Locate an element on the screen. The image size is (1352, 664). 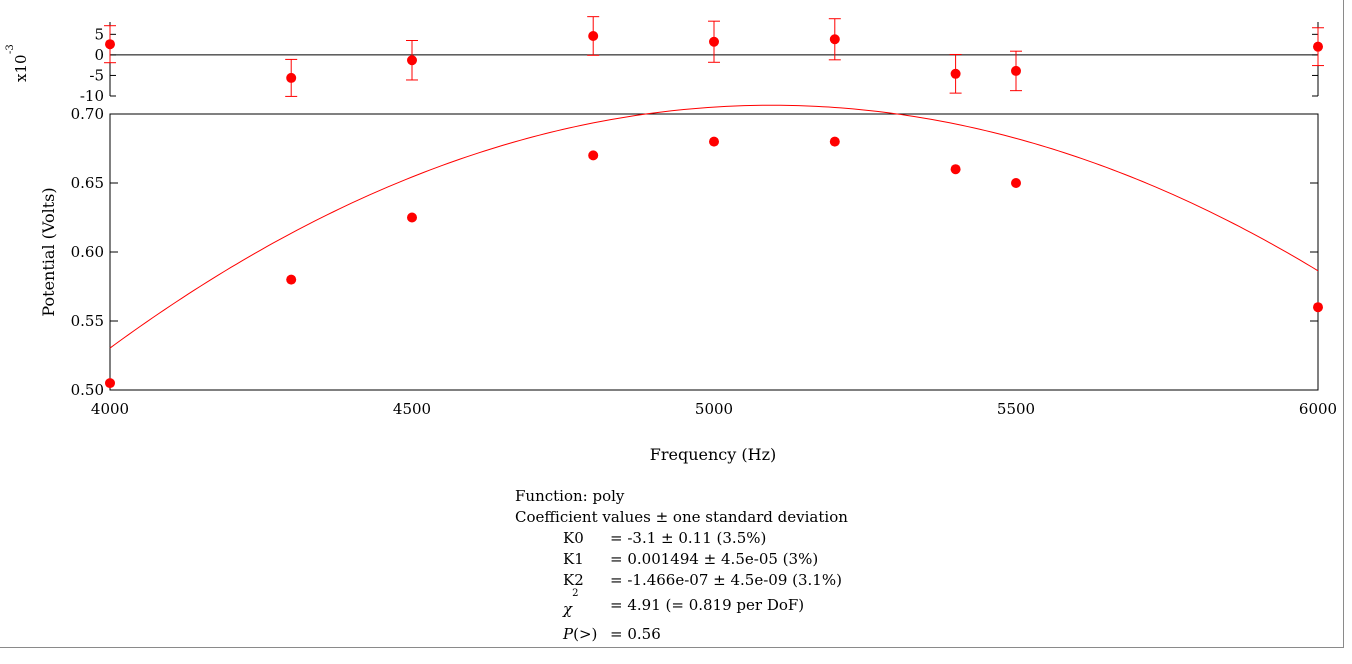
coef-value: = -1.466e-07 ± 4.5e-09 (3.1%) is located at coordinates (726, 580).